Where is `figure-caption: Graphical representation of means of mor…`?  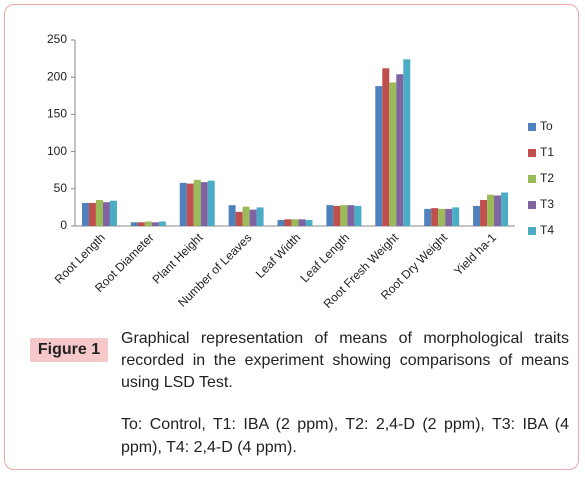
figure-caption: Graphical representation of means of mor… is located at coordinates (345, 360).